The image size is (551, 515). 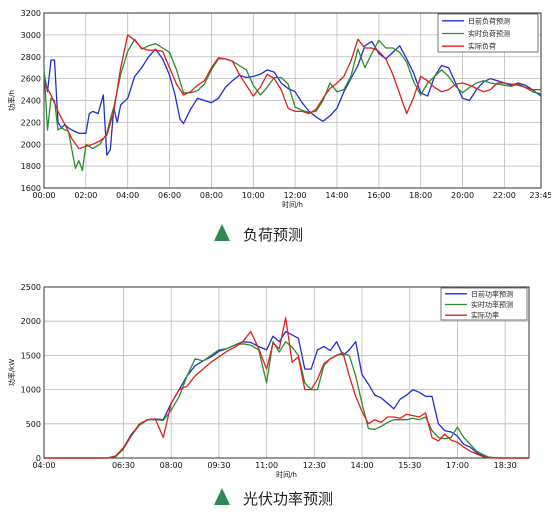 What do you see at coordinates (489, 20) in the screenshot?
I see `legend-entry-label: 日前负荷预测` at bounding box center [489, 20].